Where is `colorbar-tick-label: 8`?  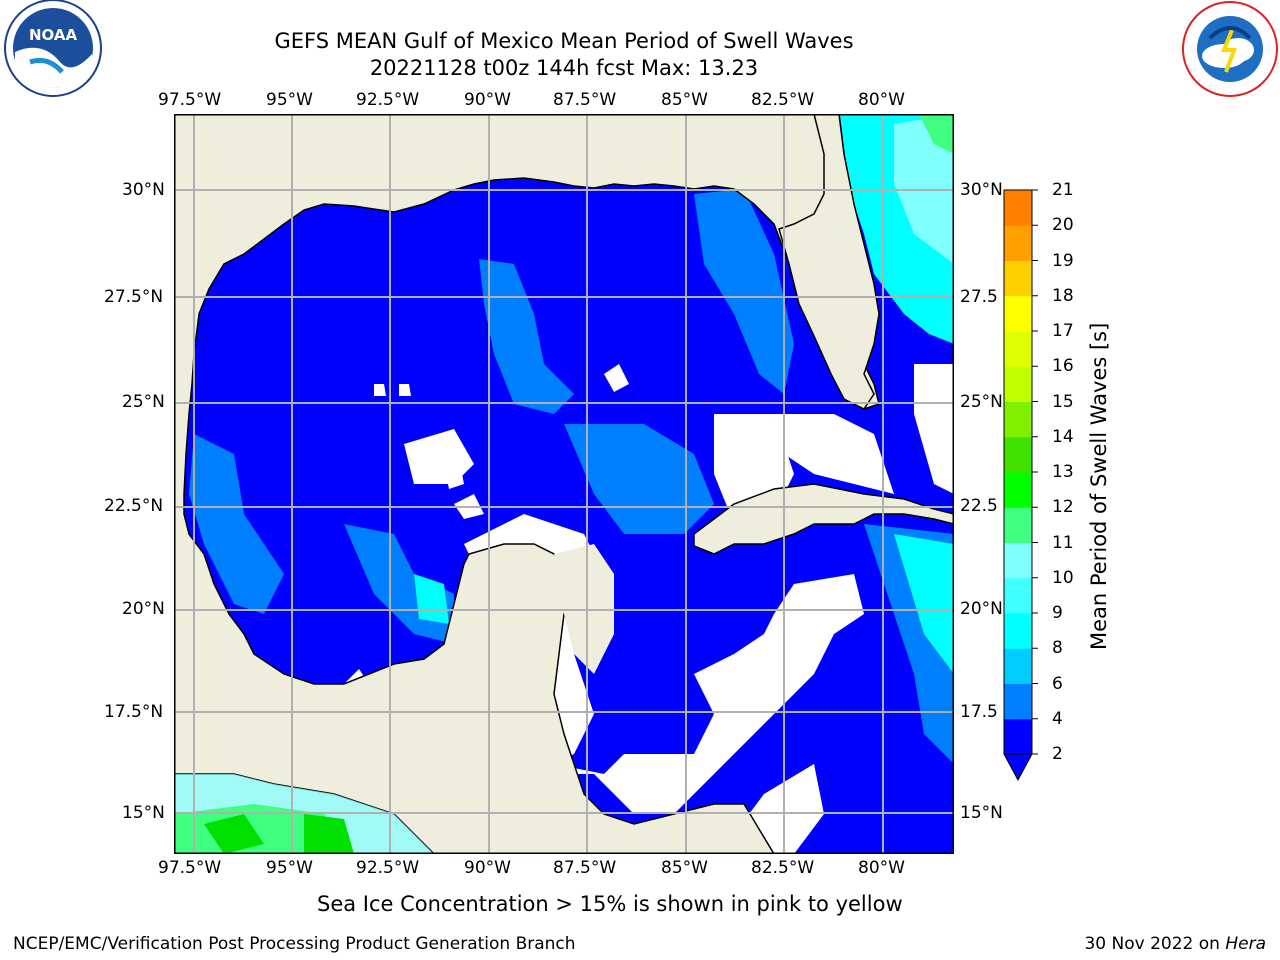 colorbar-tick-label: 8 is located at coordinates (1057, 648).